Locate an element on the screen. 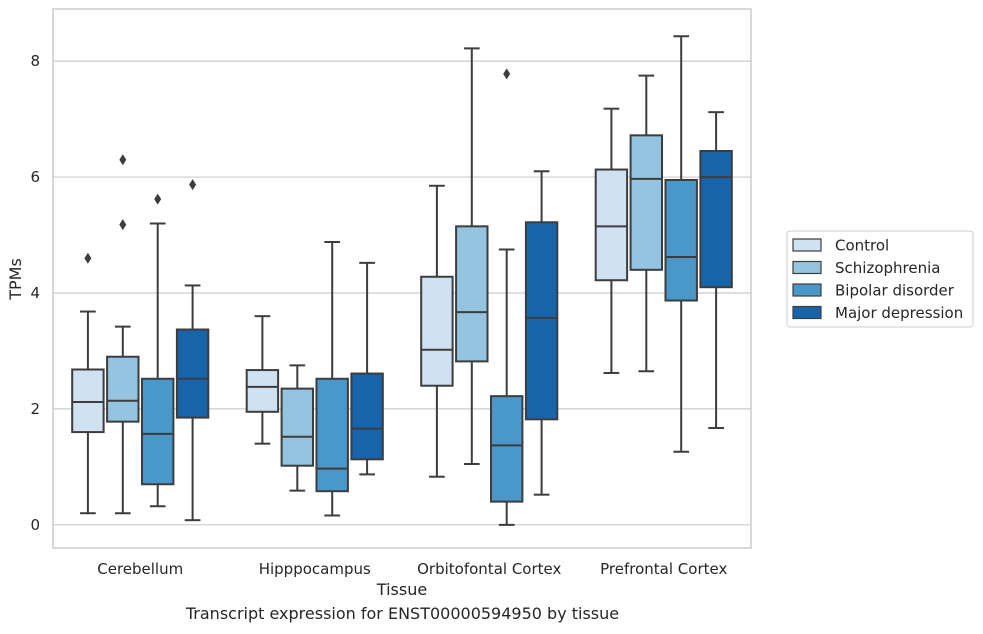 The width and height of the screenshot is (983, 634). x-axis-label: Tissue is located at coordinates (401, 589).